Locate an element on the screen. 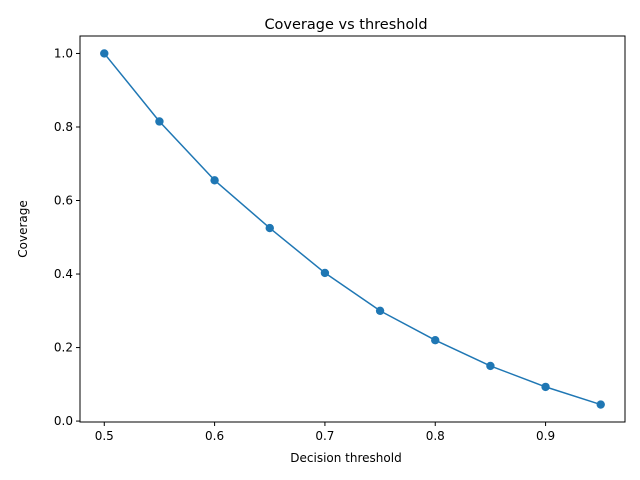 The height and width of the screenshot is (480, 640). x-tick-label: 0.9 is located at coordinates (545, 436).